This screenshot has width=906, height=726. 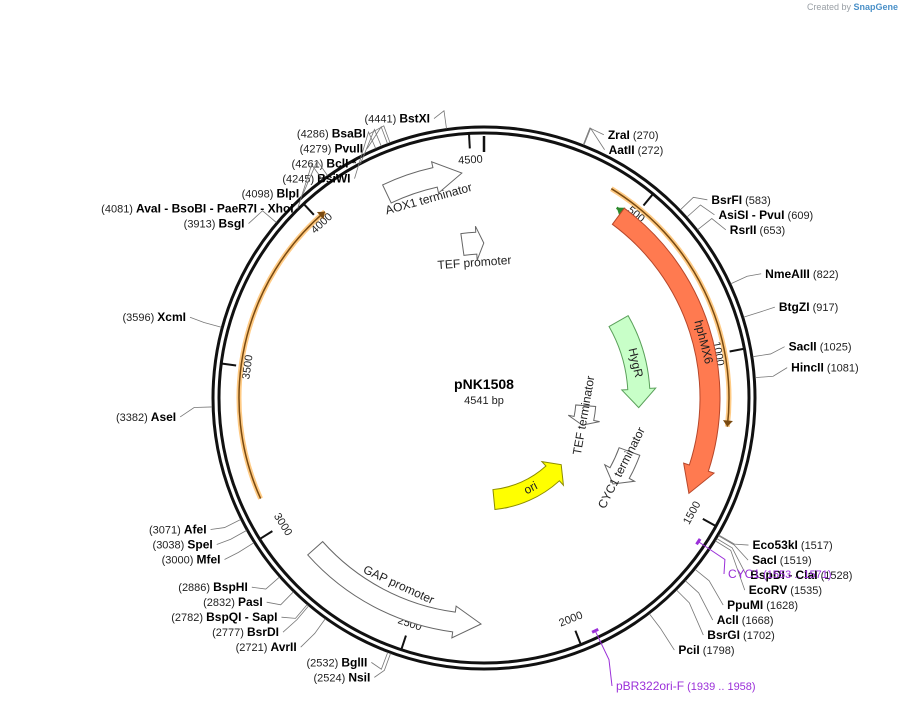 I want to click on primer-pbr322ori-f, so click(x=595, y=630).